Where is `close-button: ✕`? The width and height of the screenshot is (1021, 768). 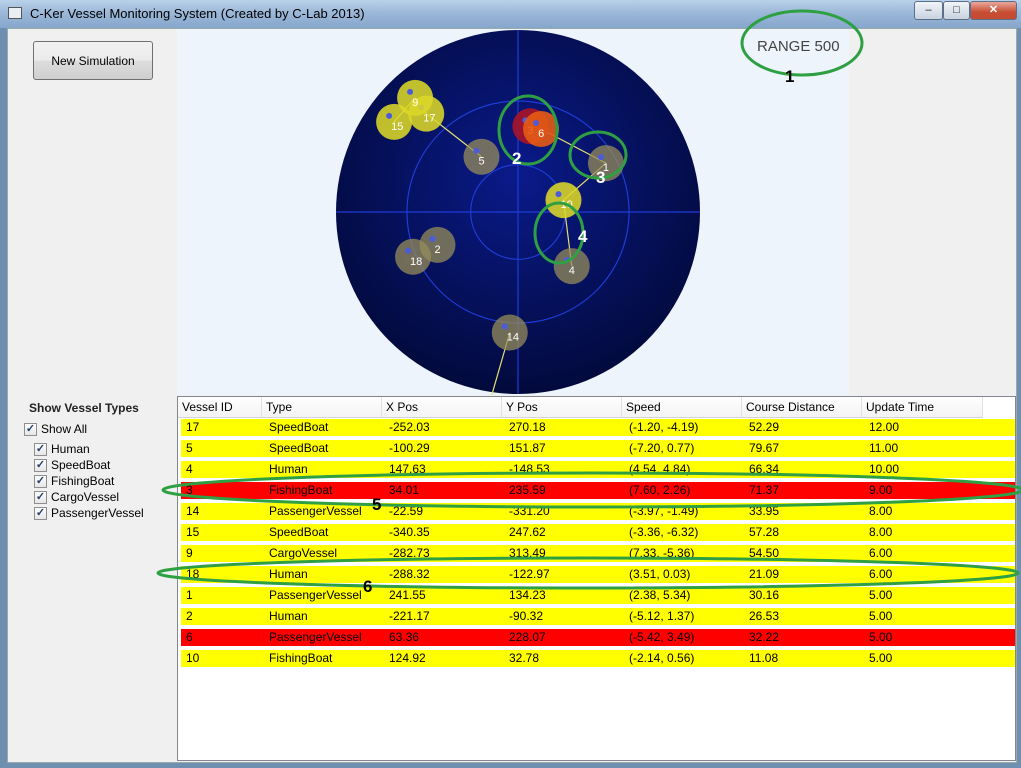 close-button: ✕ is located at coordinates (993, 10).